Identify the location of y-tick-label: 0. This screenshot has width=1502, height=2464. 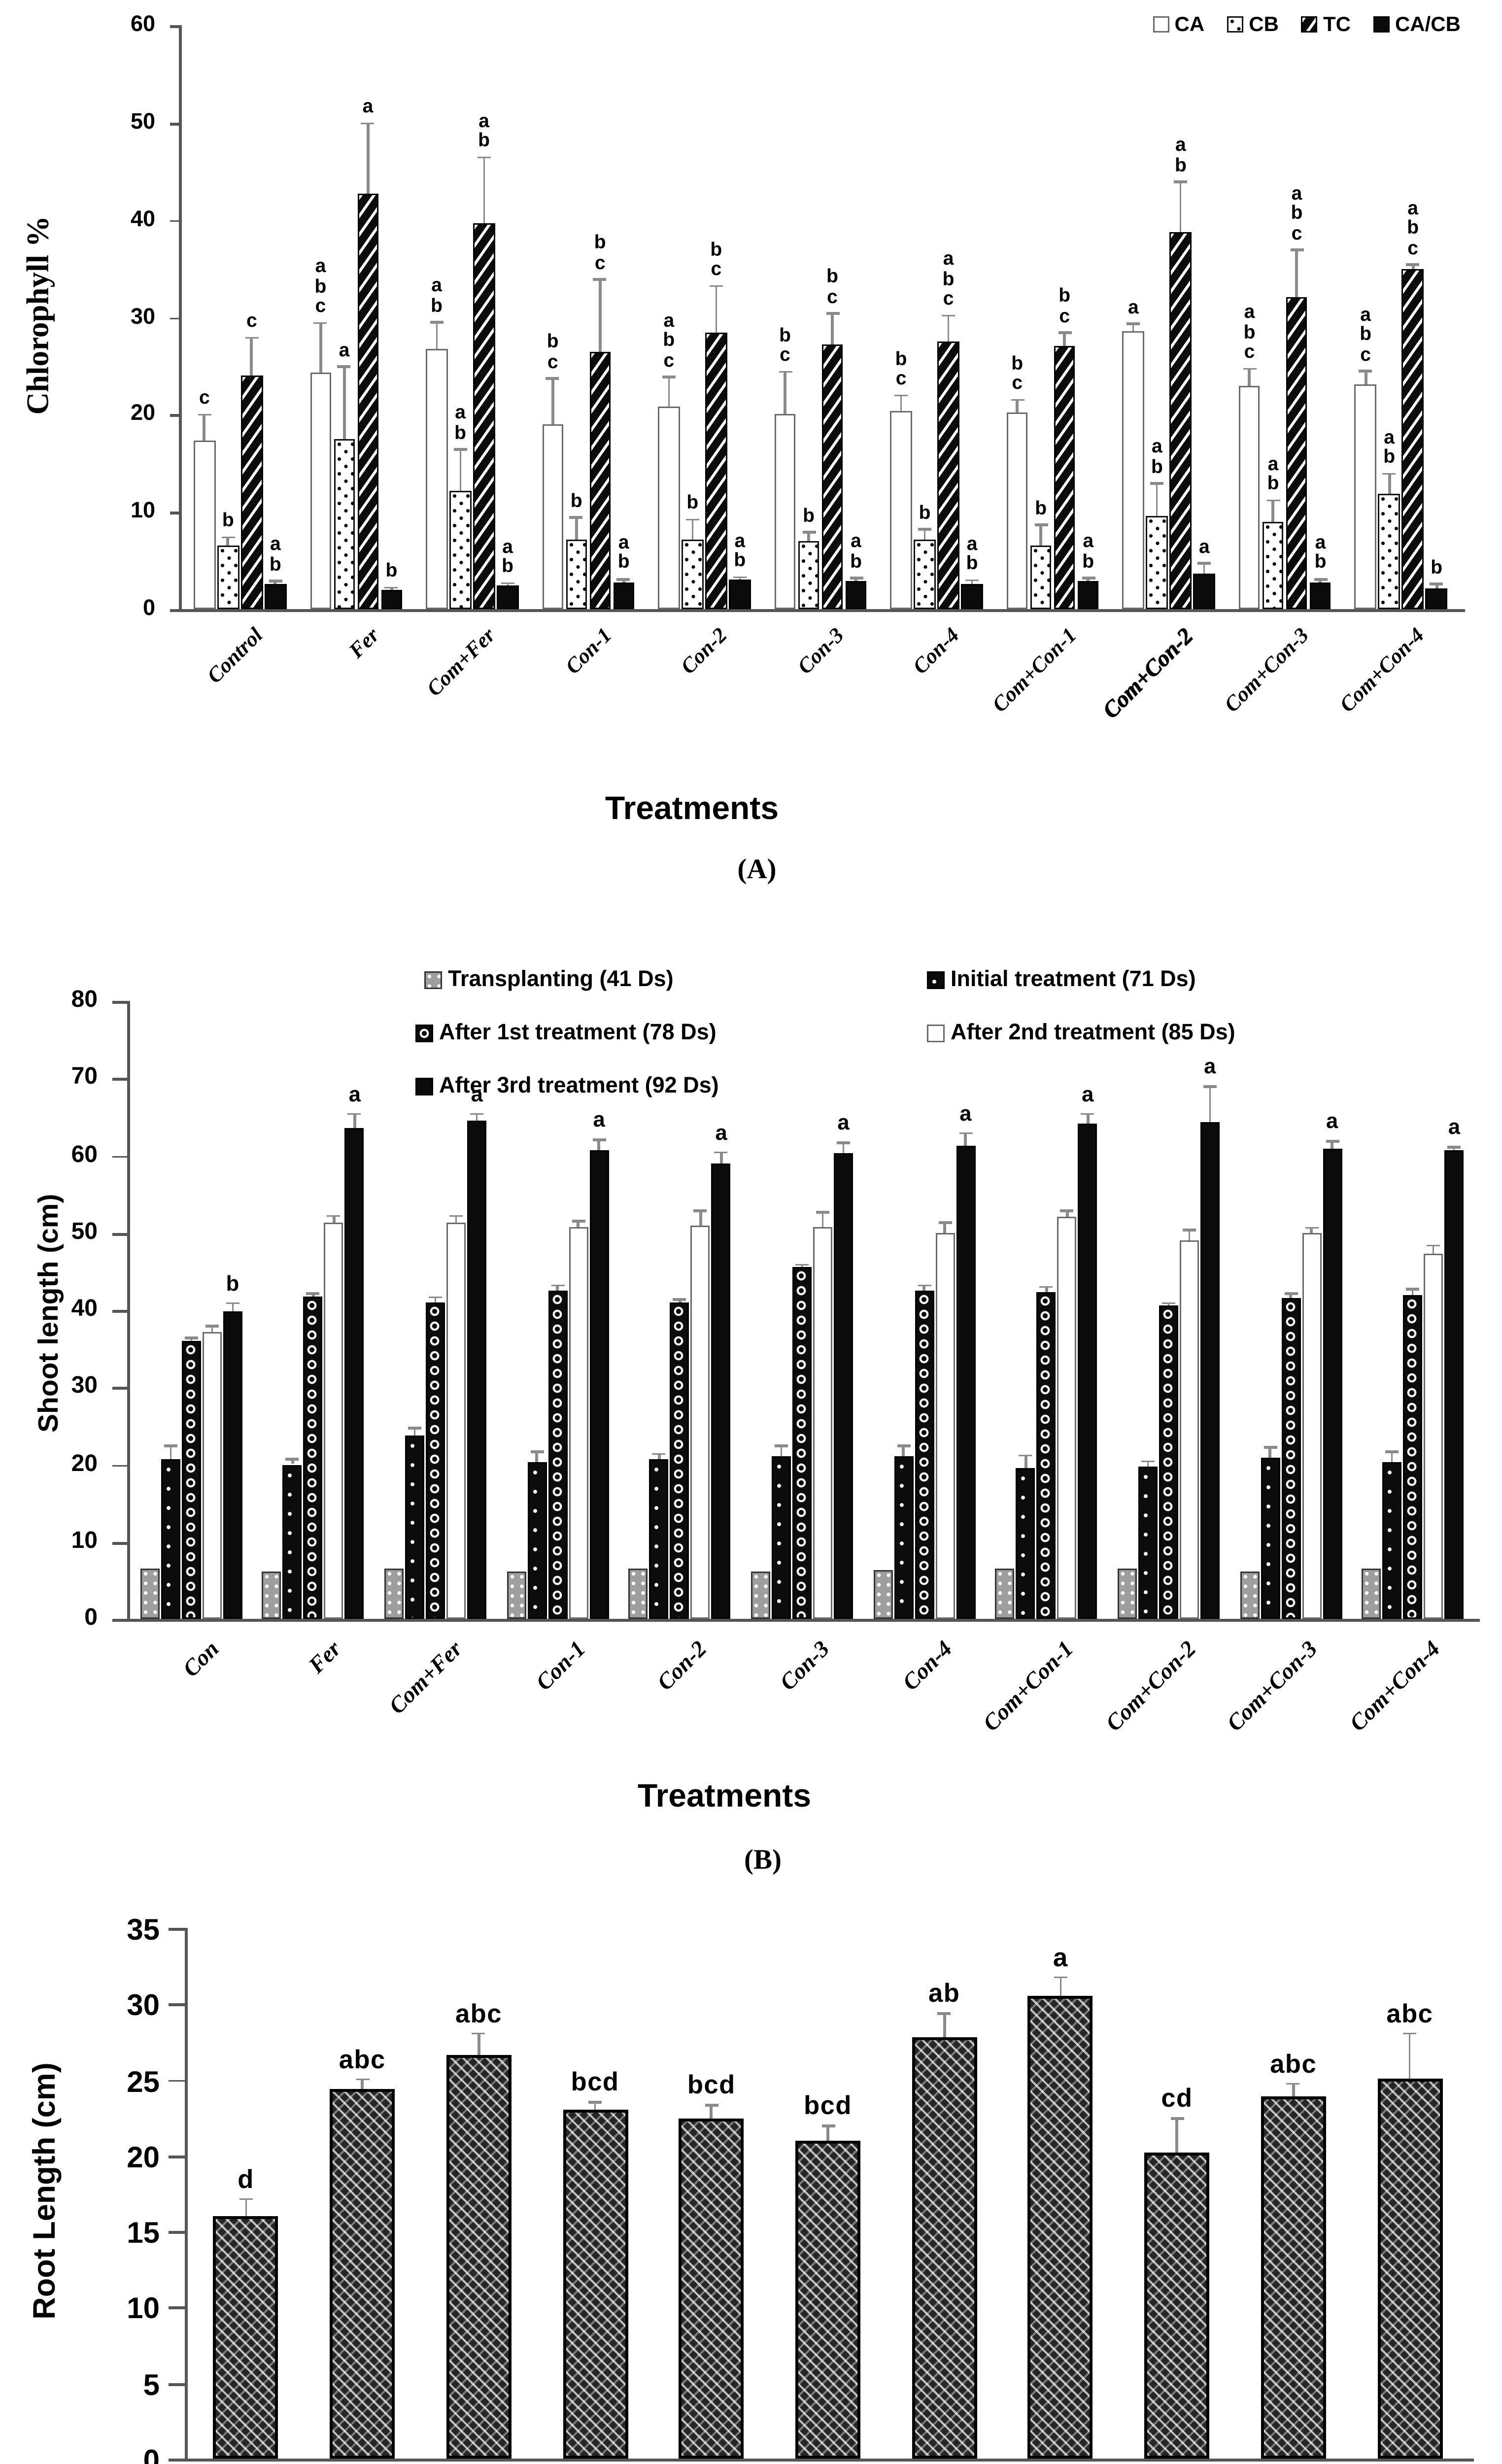
(91, 1618).